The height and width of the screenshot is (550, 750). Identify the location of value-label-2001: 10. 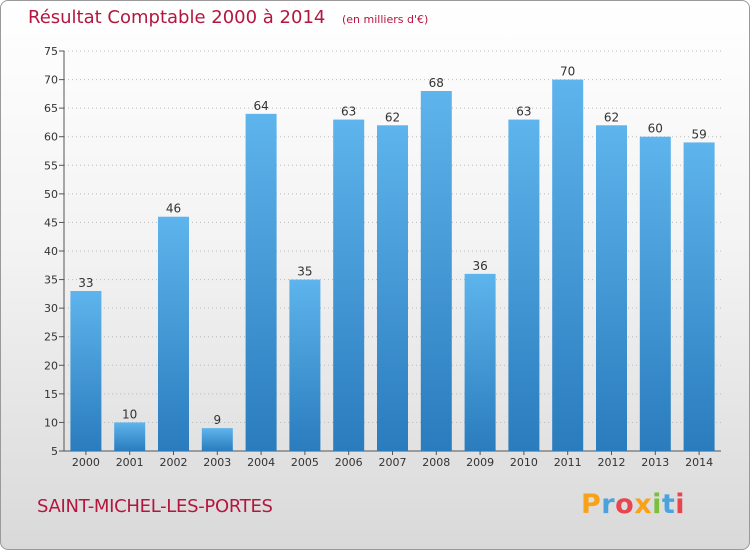
(129, 414).